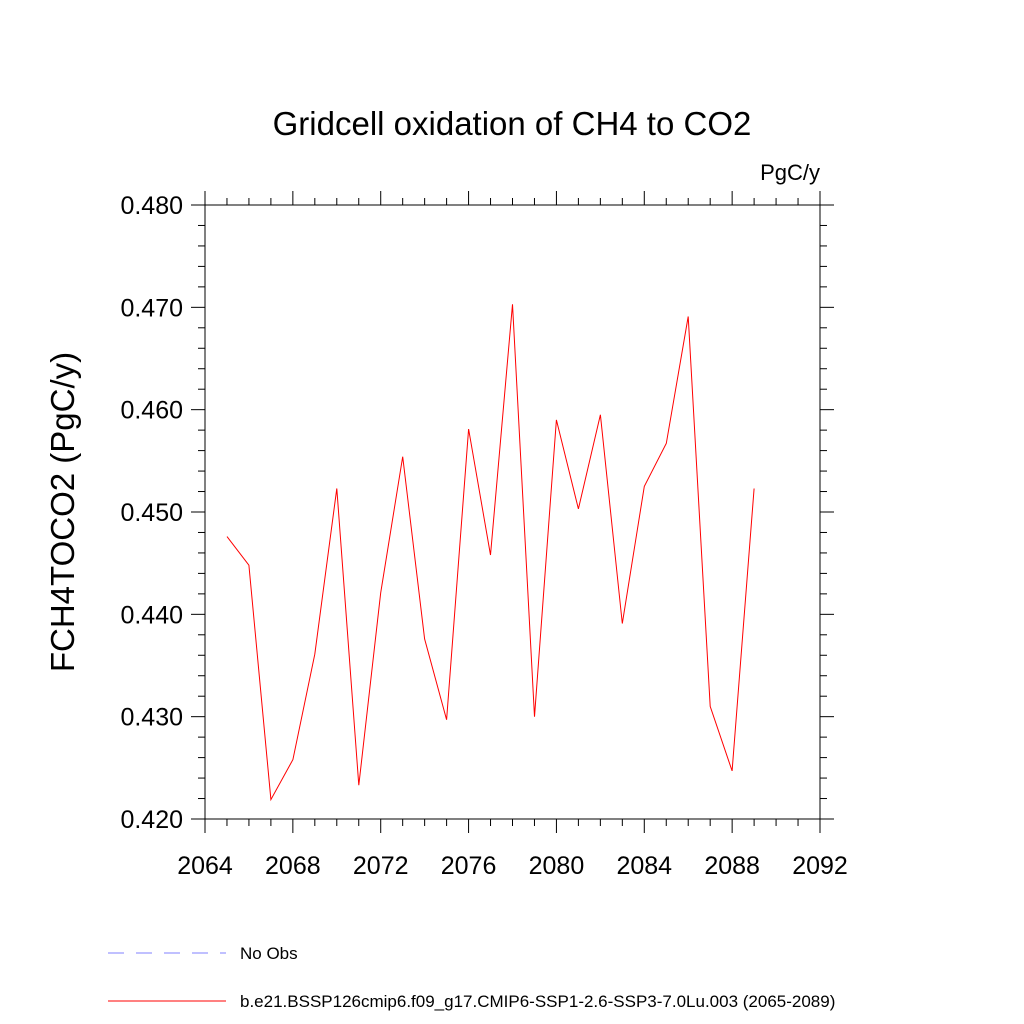 The height and width of the screenshot is (1024, 1024). What do you see at coordinates (293, 866) in the screenshot?
I see `x-tick-label: 2068` at bounding box center [293, 866].